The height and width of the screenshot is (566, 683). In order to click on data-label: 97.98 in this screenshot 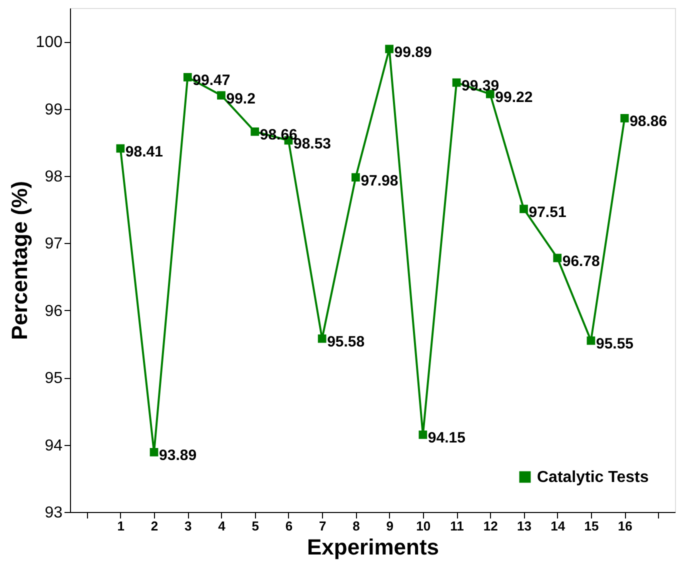, I will do `click(379, 181)`.